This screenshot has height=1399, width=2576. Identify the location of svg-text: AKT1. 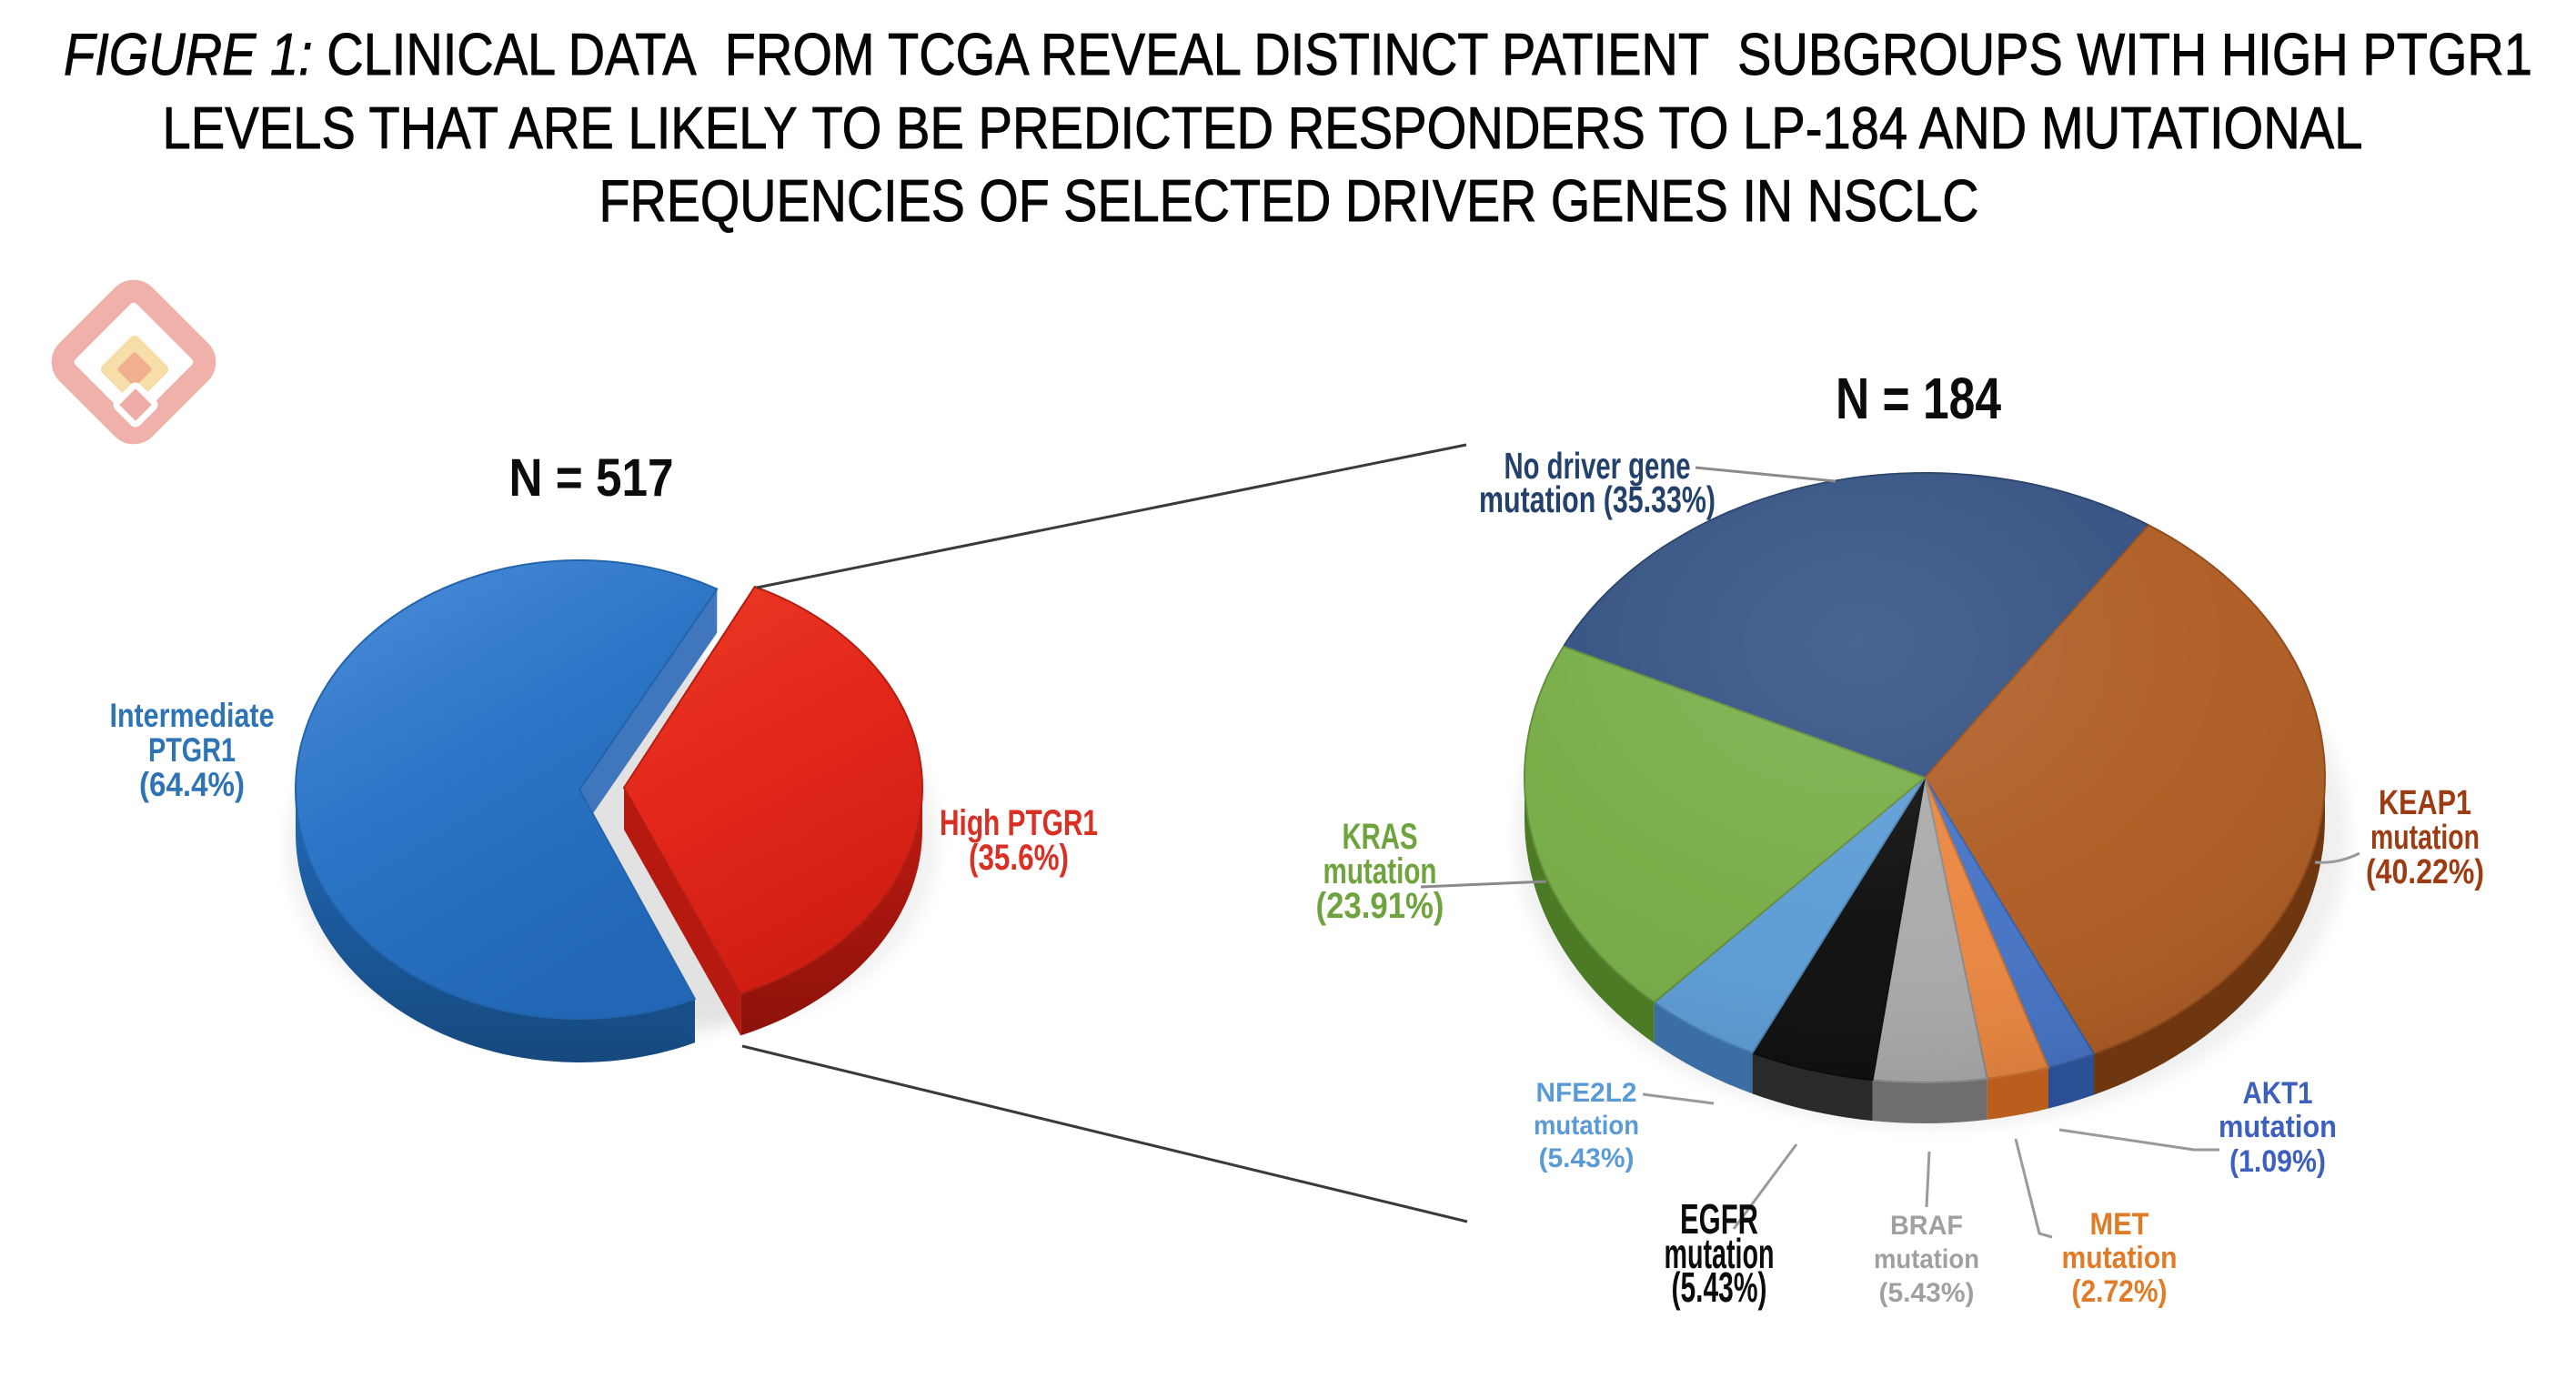
(2278, 1093).